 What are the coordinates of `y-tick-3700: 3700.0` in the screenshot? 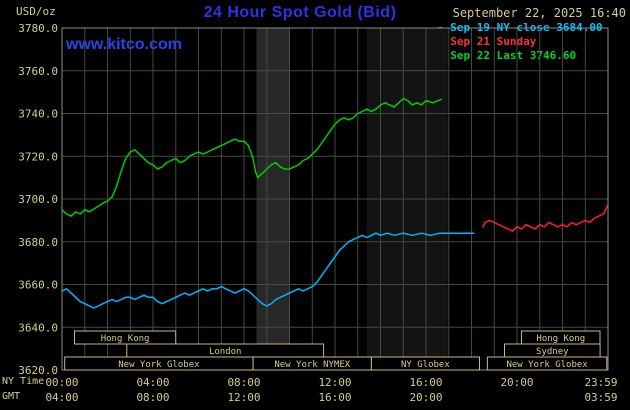 It's located at (38, 199).